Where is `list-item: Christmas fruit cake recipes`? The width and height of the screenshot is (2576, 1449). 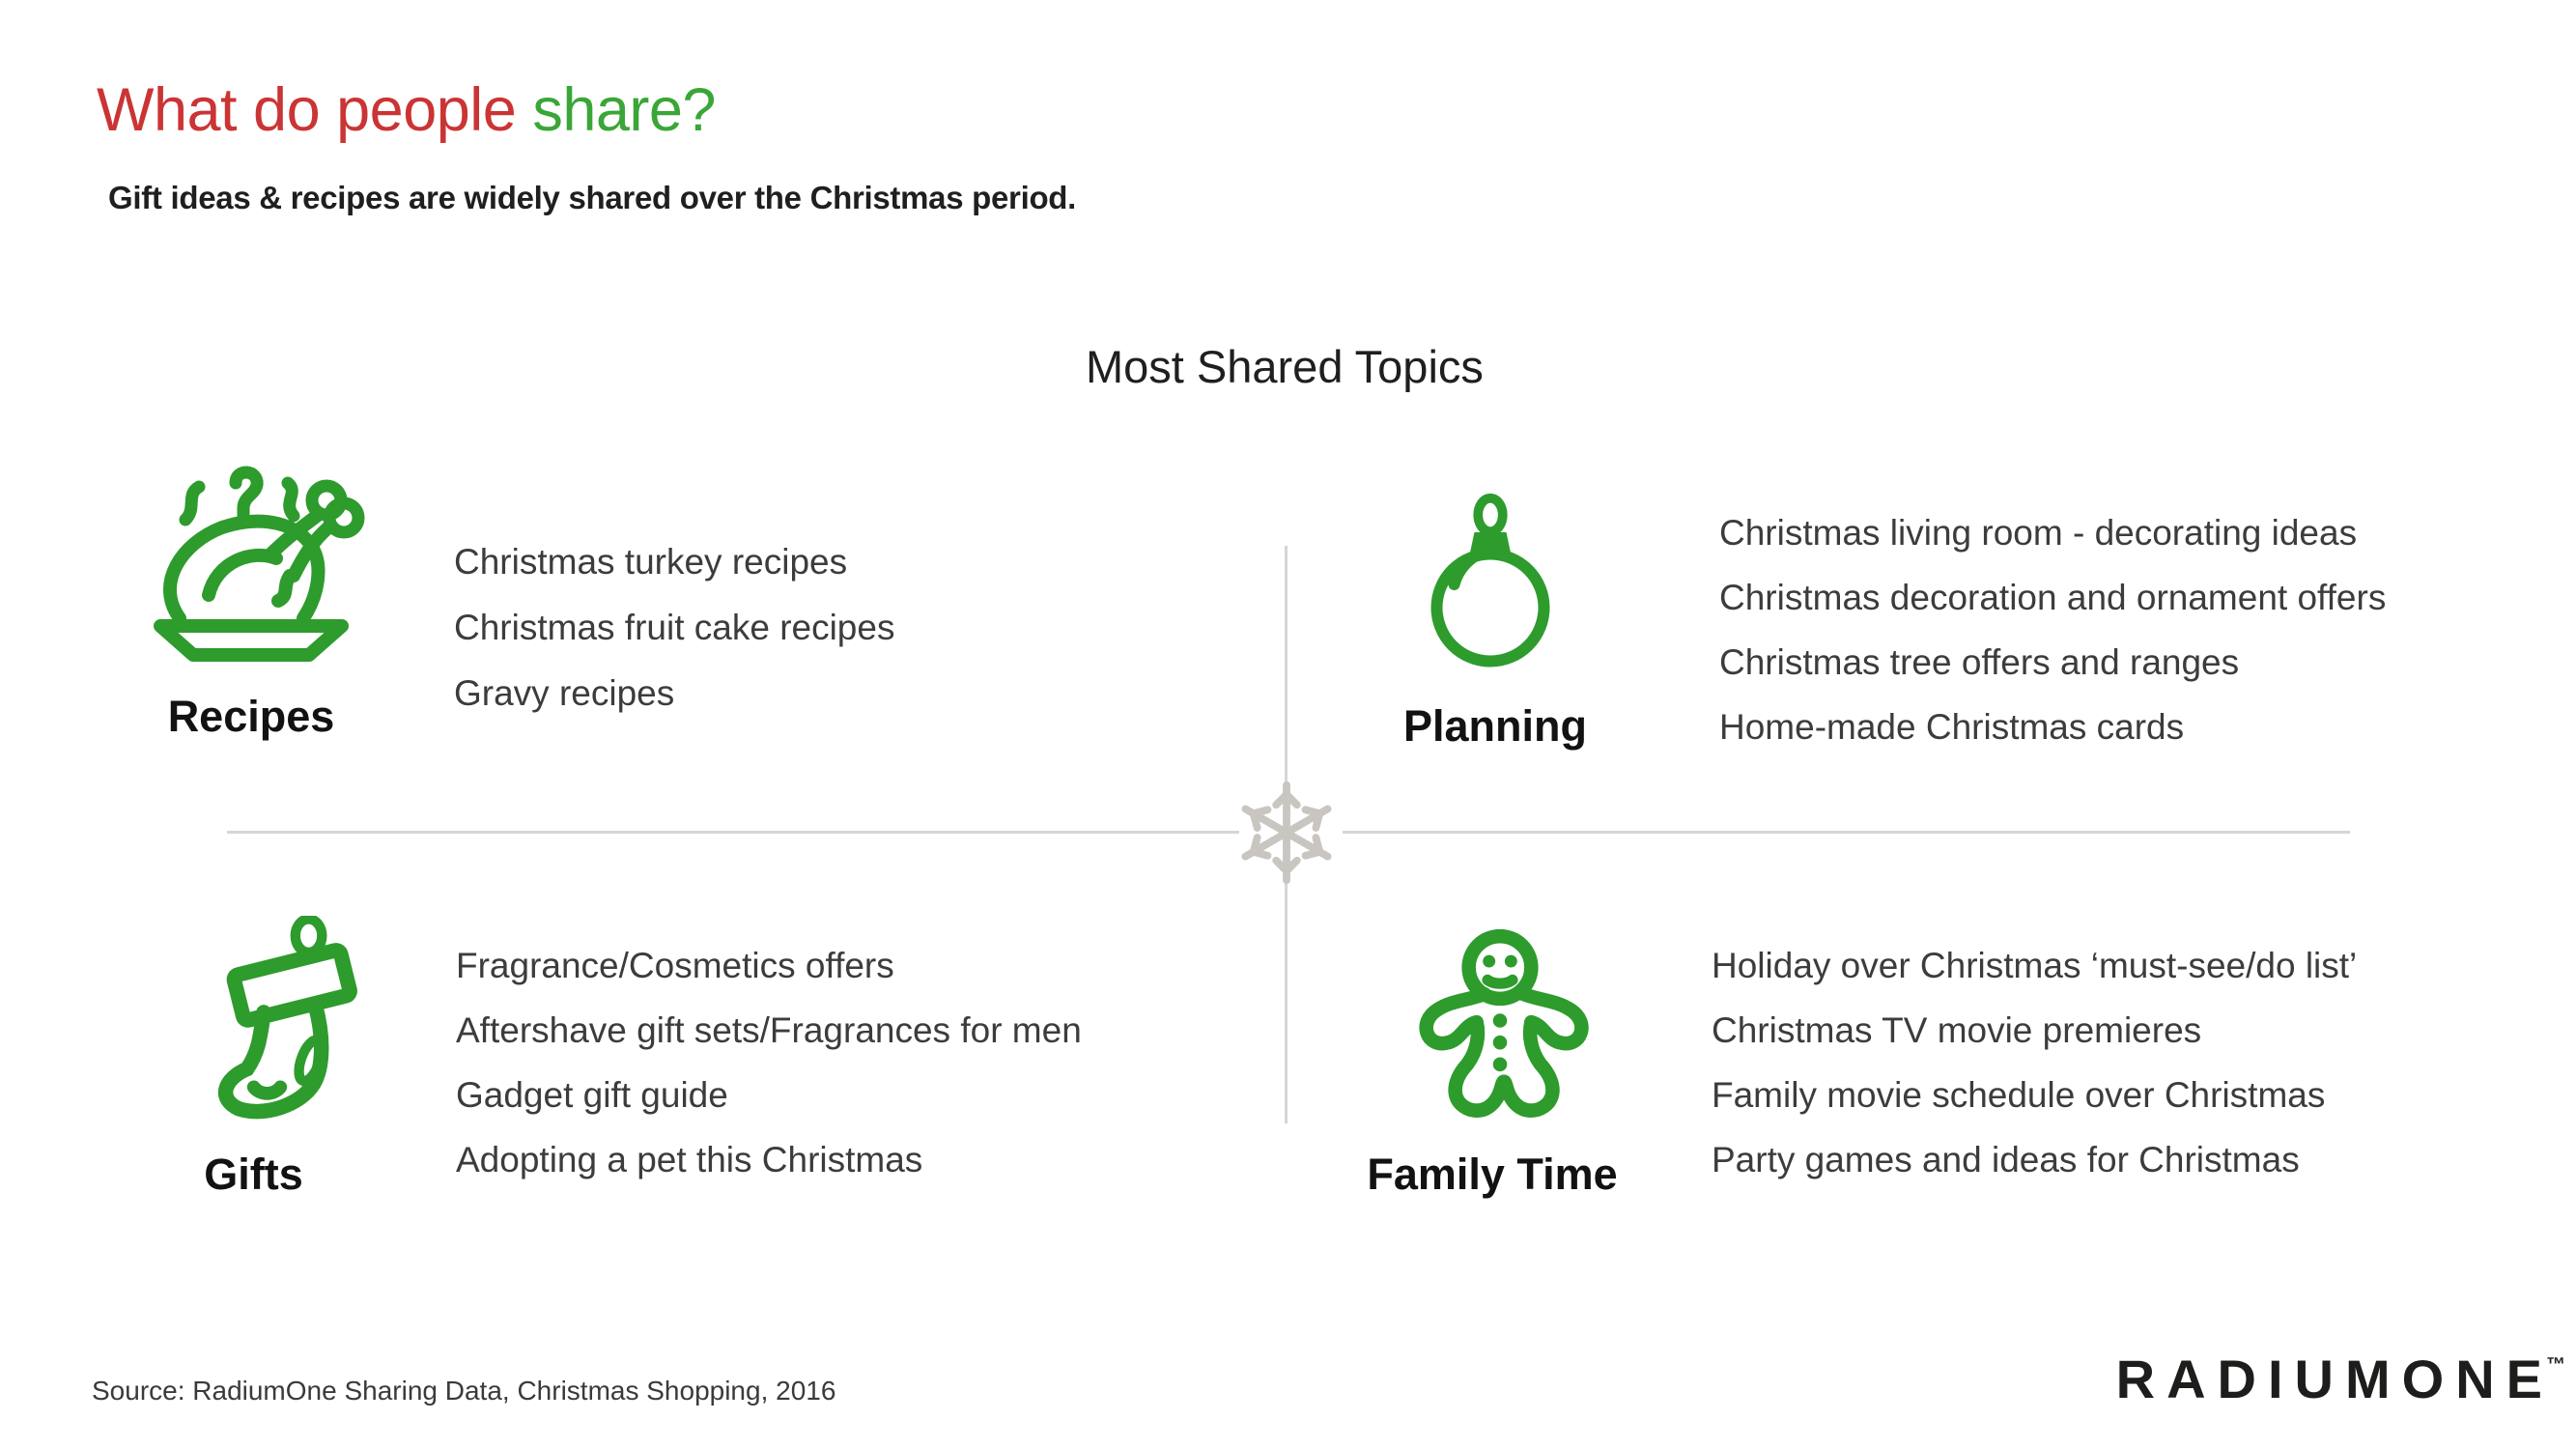
list-item: Christmas fruit cake recipes is located at coordinates (674, 627).